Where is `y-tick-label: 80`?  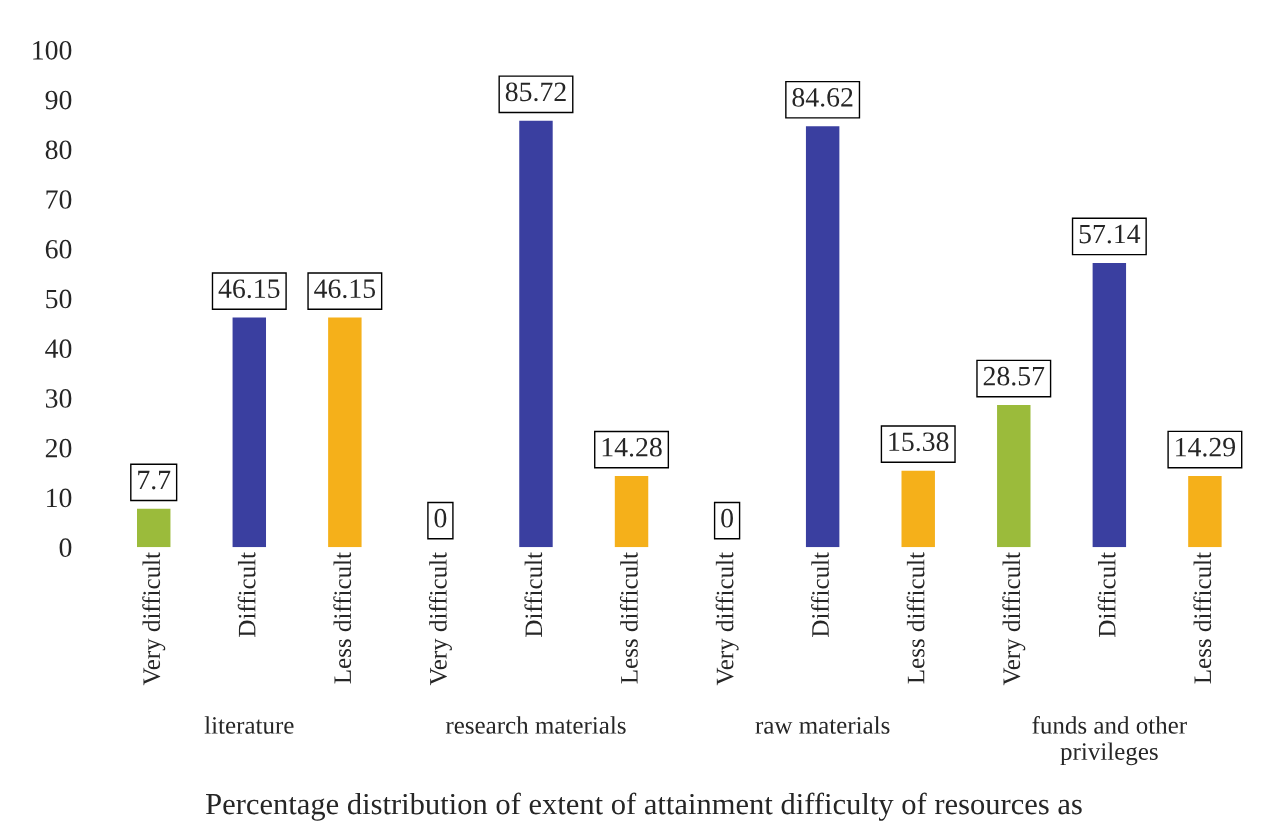
y-tick-label: 80 is located at coordinates (58, 150).